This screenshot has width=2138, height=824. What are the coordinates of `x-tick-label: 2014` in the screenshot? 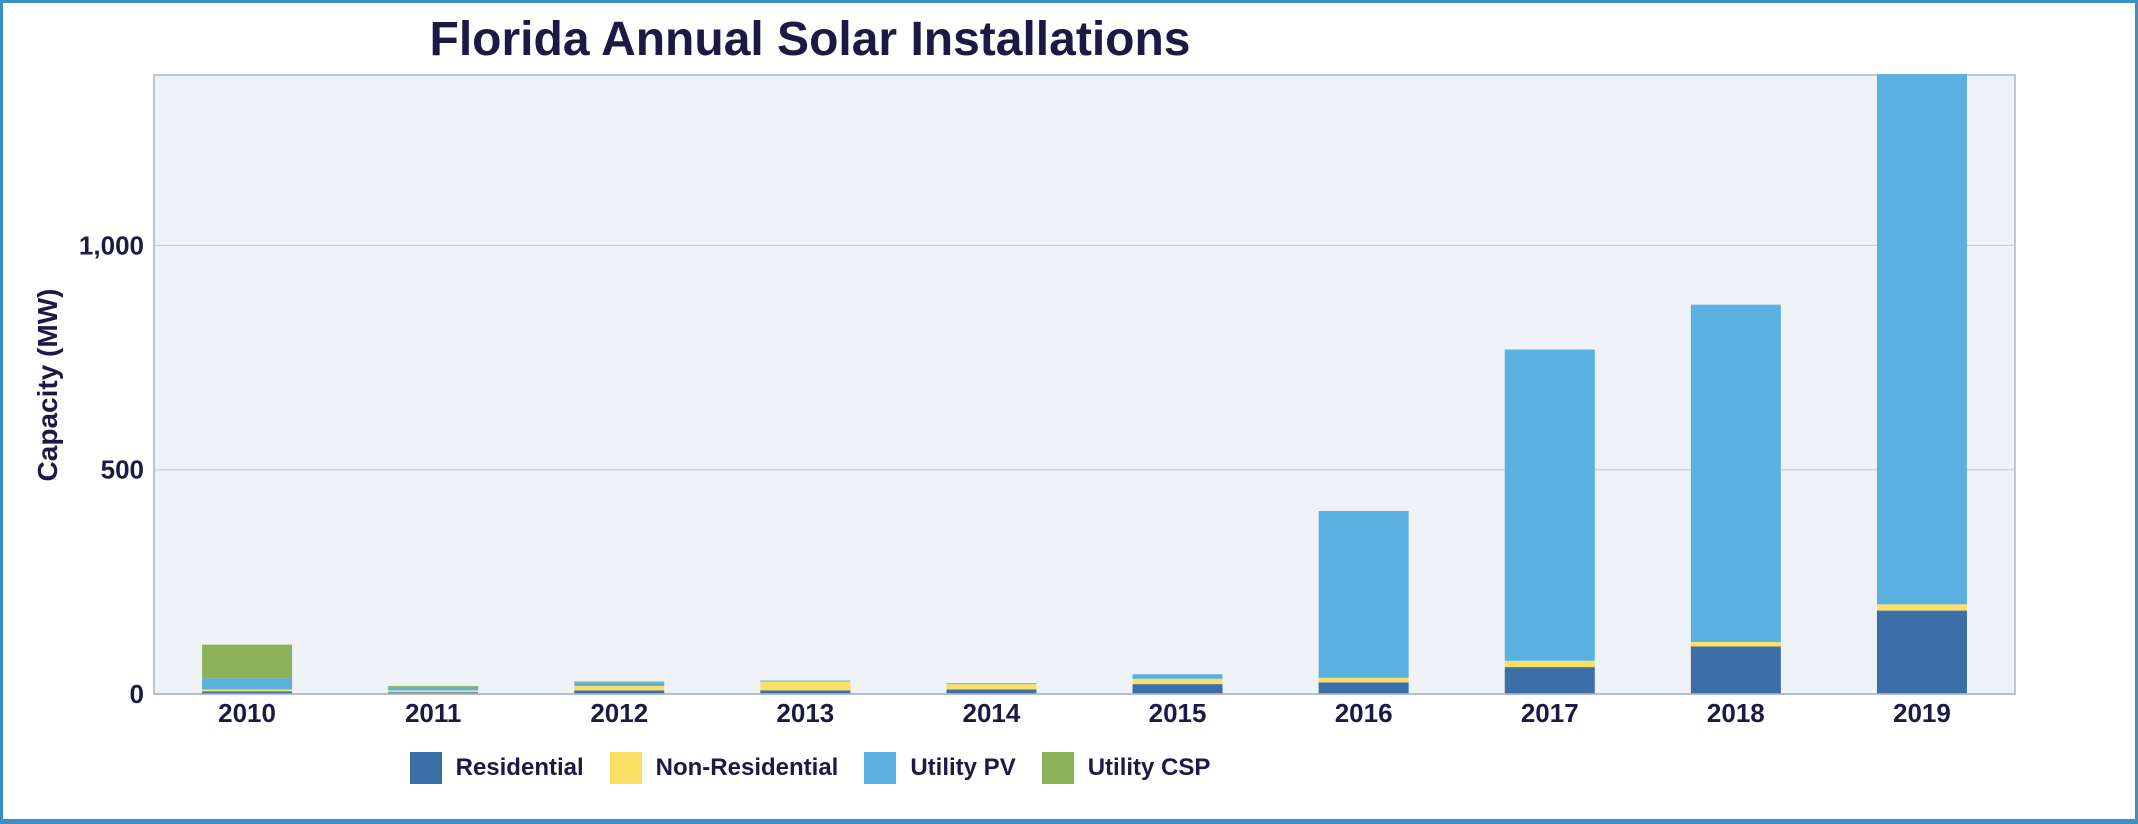 It's located at (992, 713).